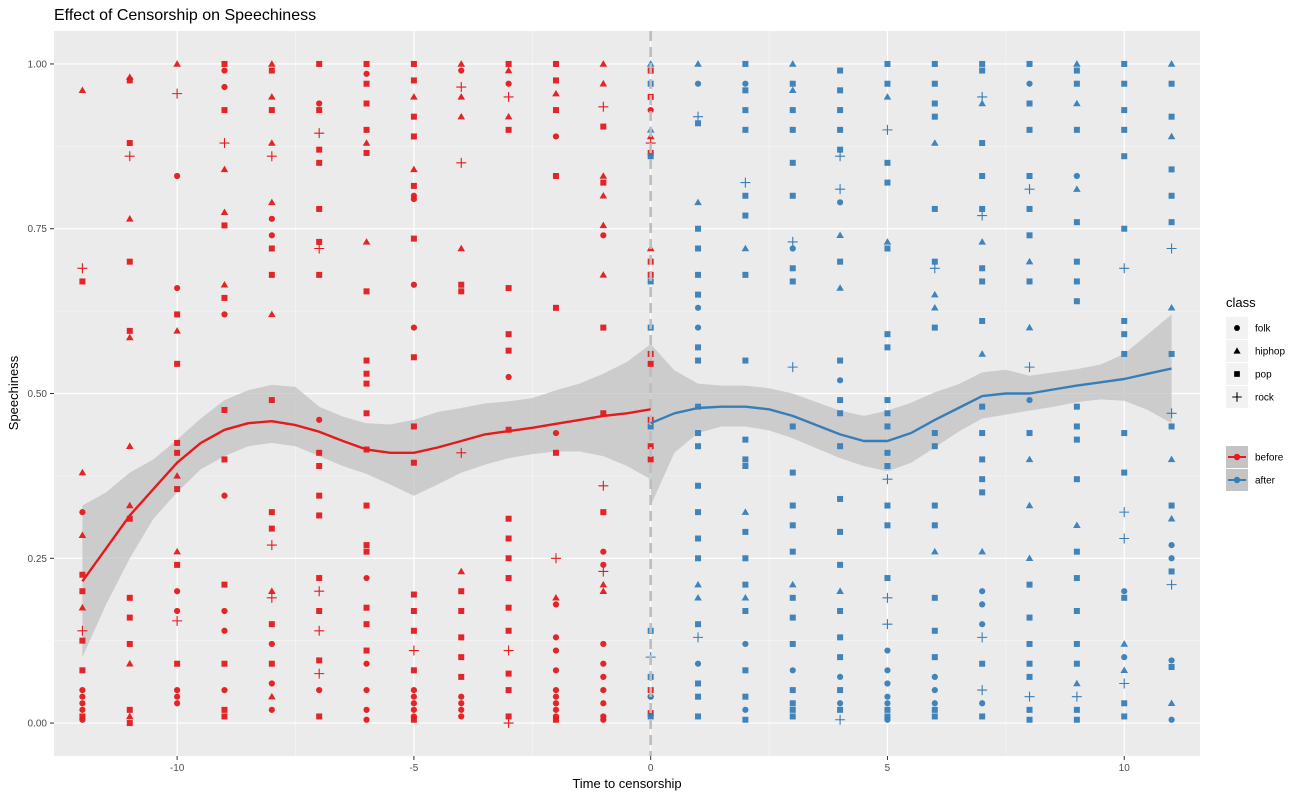 The width and height of the screenshot is (1305, 799). Describe the element at coordinates (1237, 374) in the screenshot. I see `legend-key-pop` at that location.